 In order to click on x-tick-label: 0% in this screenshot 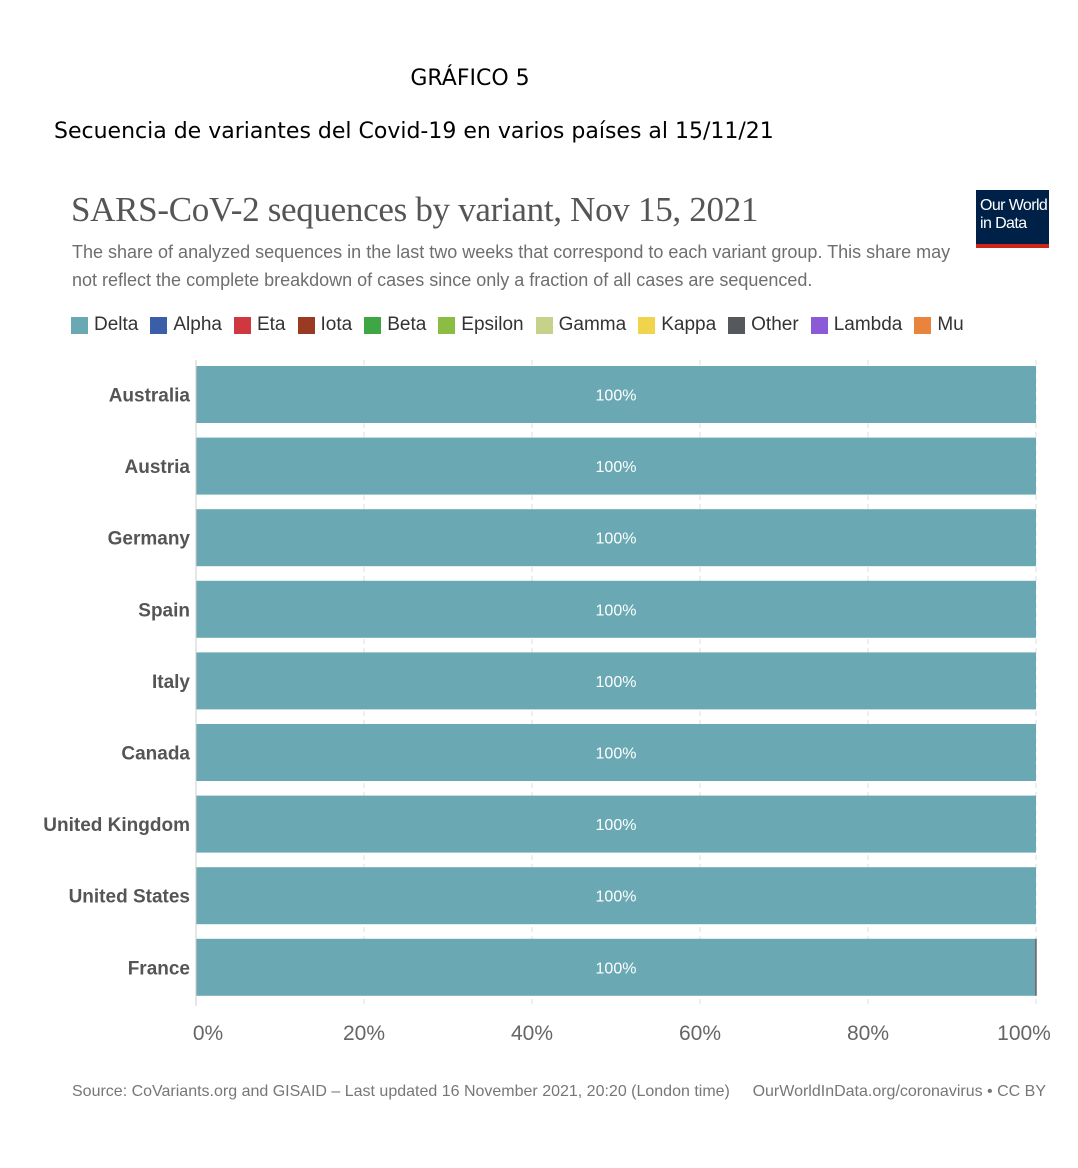, I will do `click(208, 1033)`.